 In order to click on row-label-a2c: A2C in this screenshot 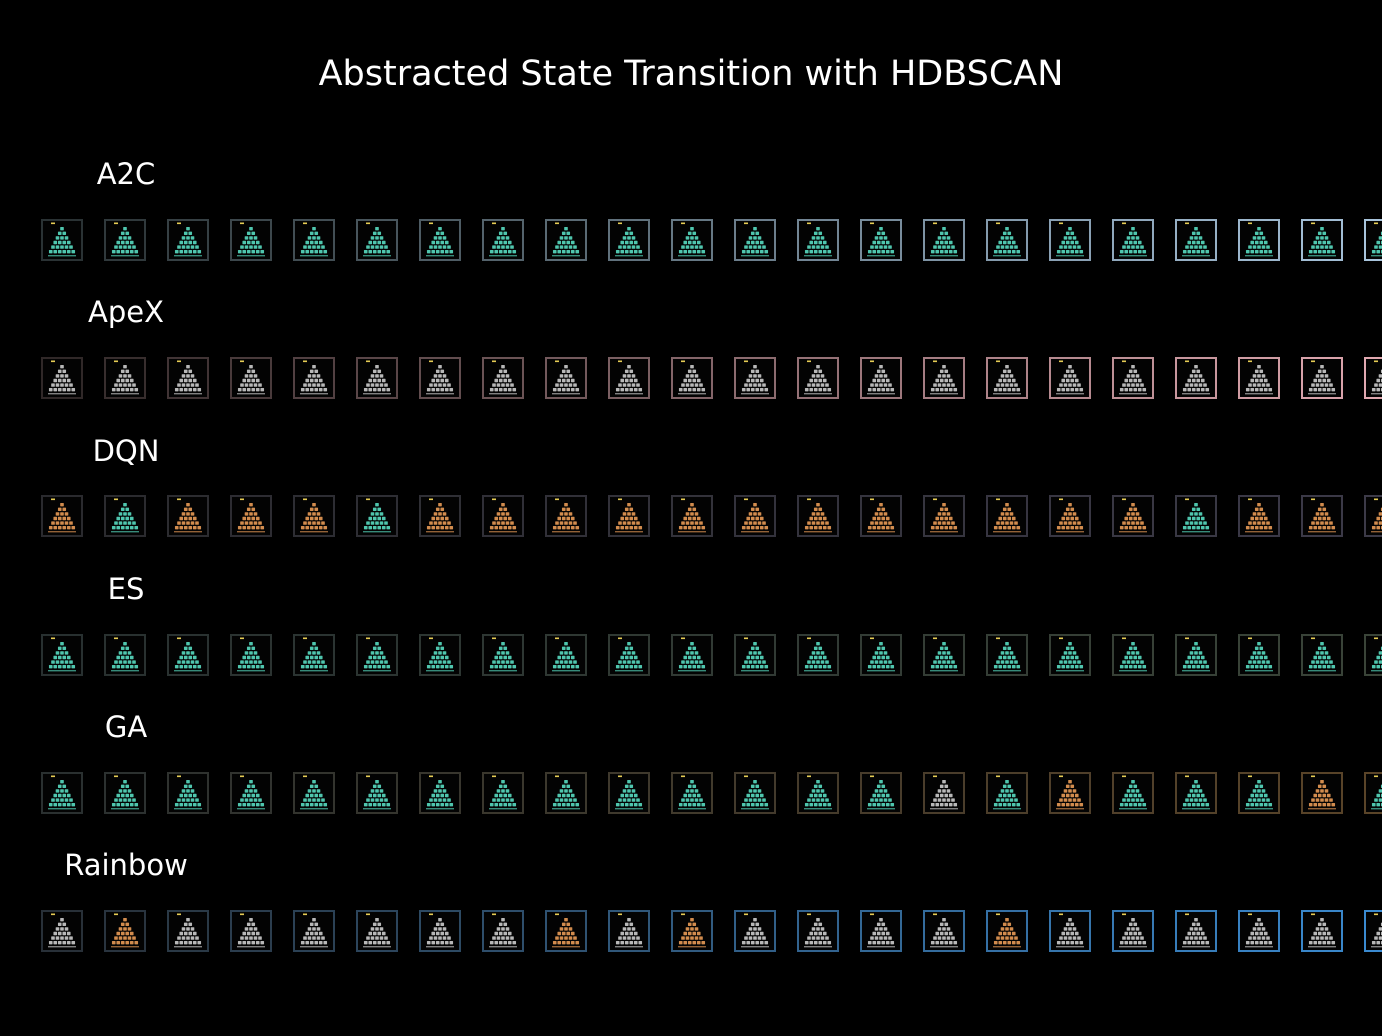, I will do `click(126, 174)`.